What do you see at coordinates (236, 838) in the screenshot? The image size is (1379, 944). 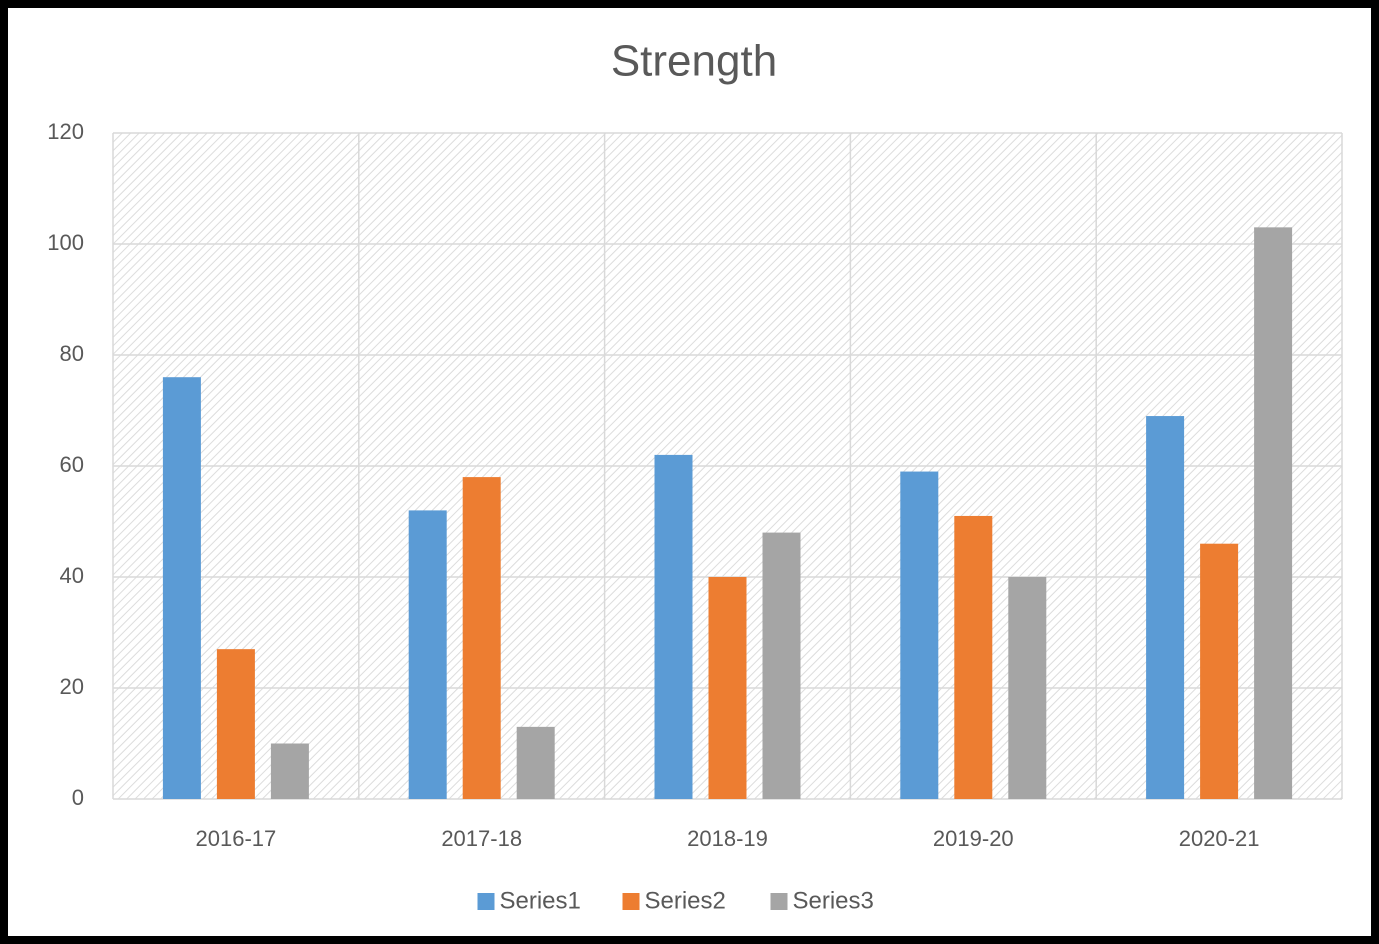 I see `x-tick-label: 2016-17` at bounding box center [236, 838].